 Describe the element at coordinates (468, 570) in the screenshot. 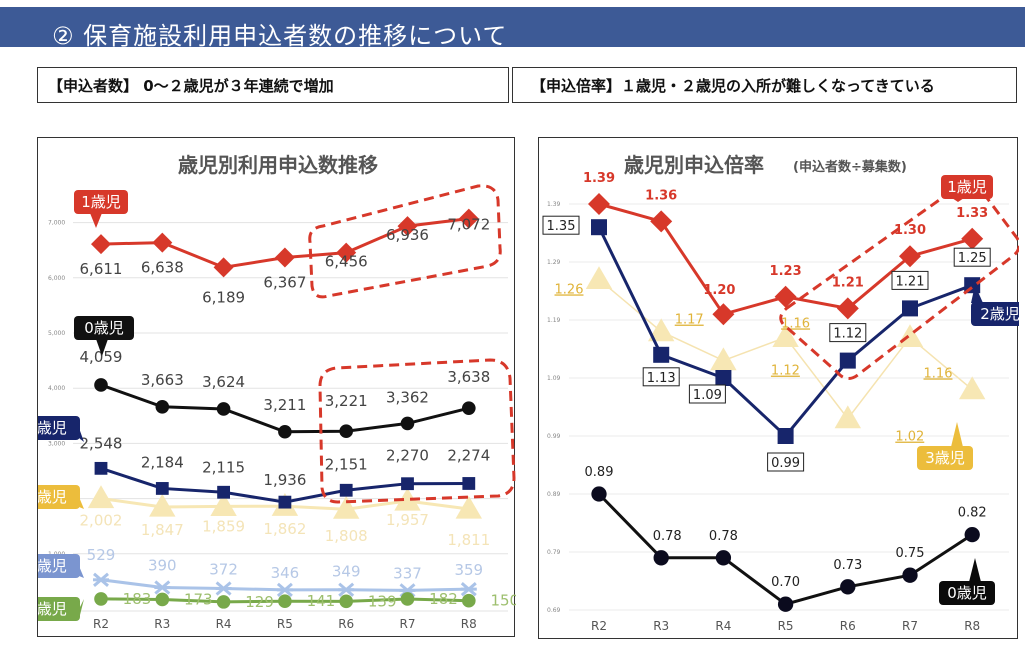

I see `data-label: 359` at that location.